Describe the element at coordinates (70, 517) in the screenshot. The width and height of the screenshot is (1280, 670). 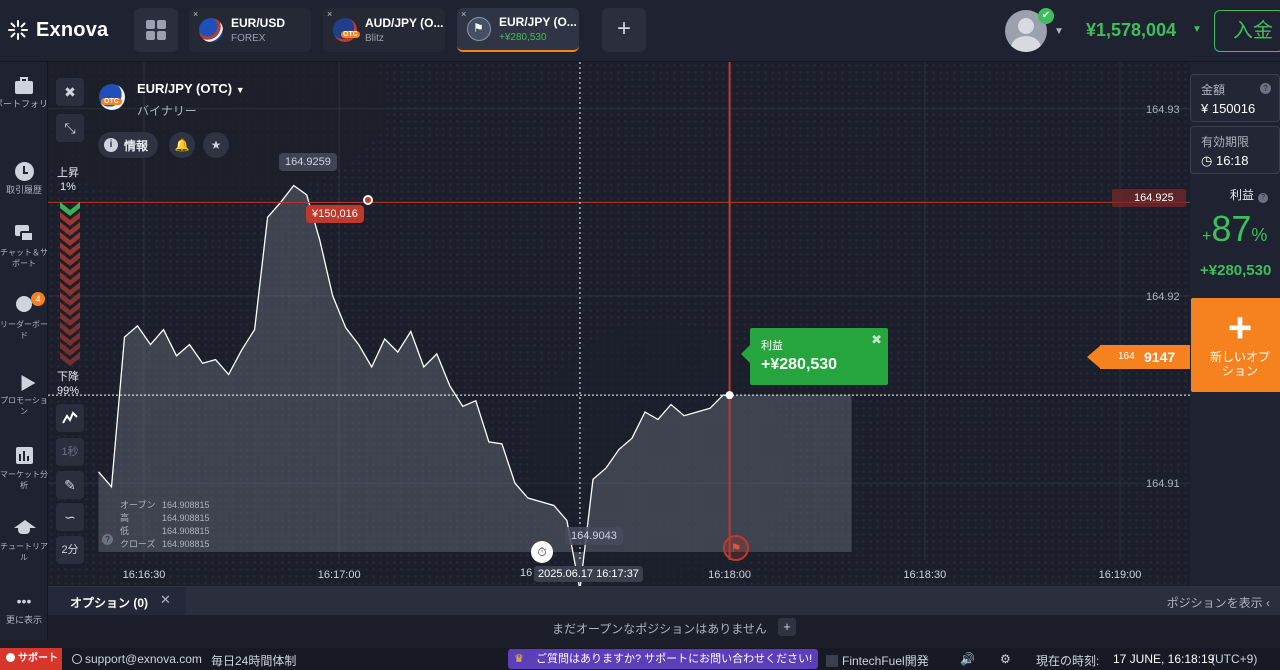
I see `indicator-icon: ∽` at that location.